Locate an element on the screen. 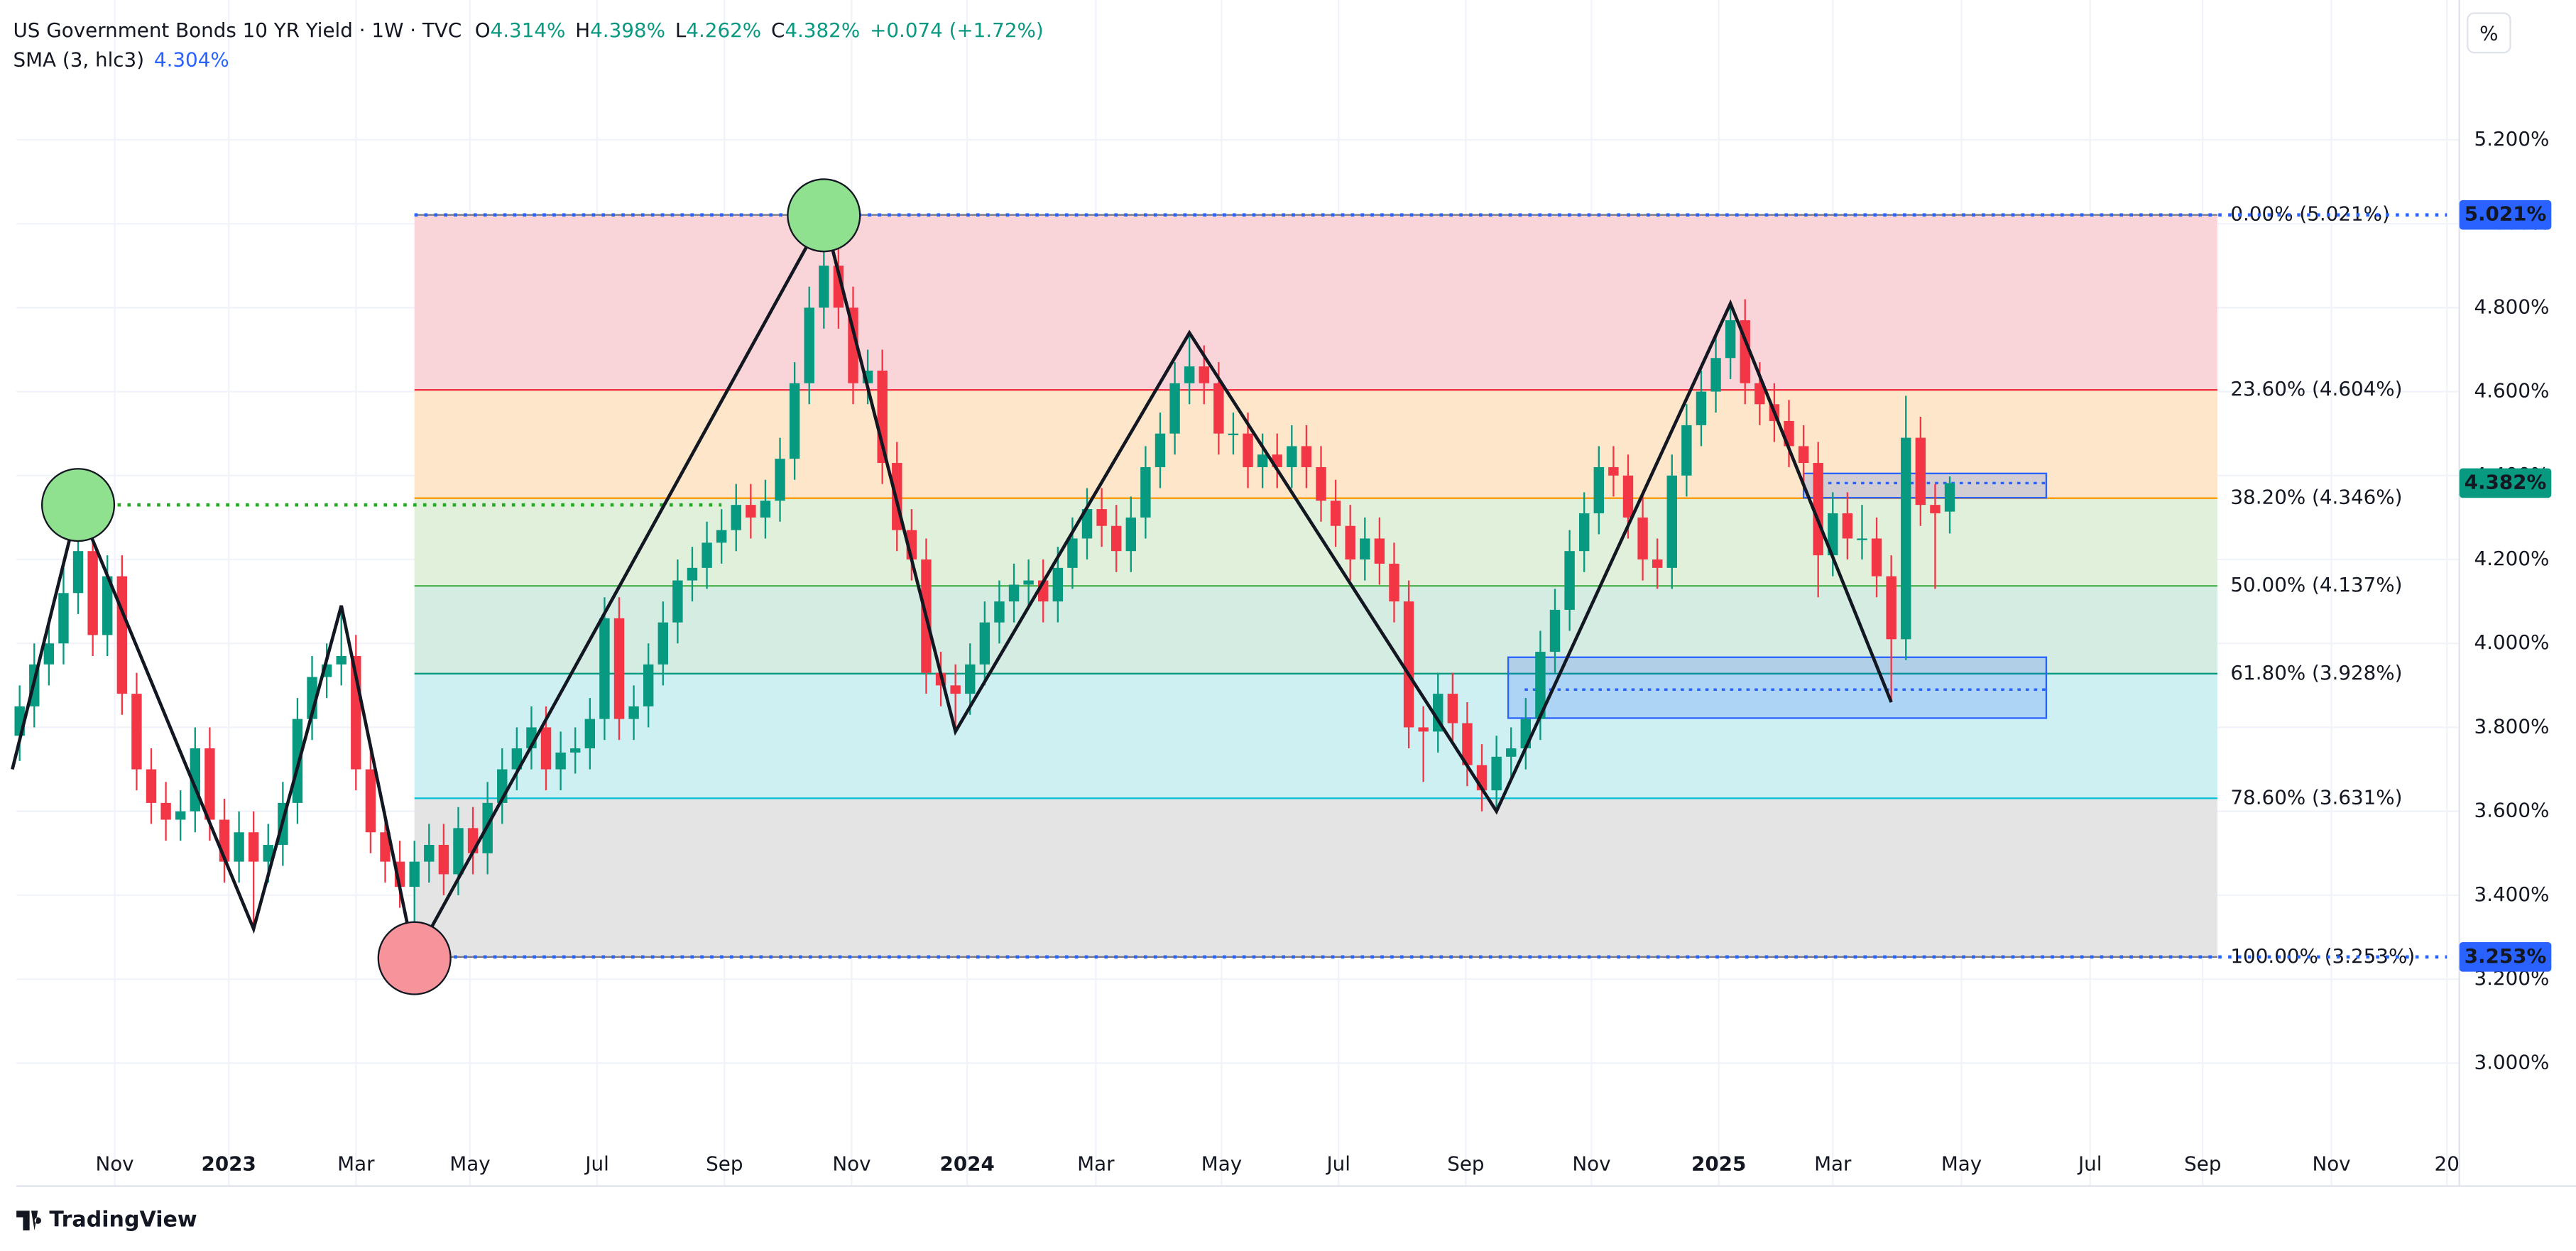 This screenshot has height=1251, width=2576. y-tick-label: 3.800% is located at coordinates (2512, 726).